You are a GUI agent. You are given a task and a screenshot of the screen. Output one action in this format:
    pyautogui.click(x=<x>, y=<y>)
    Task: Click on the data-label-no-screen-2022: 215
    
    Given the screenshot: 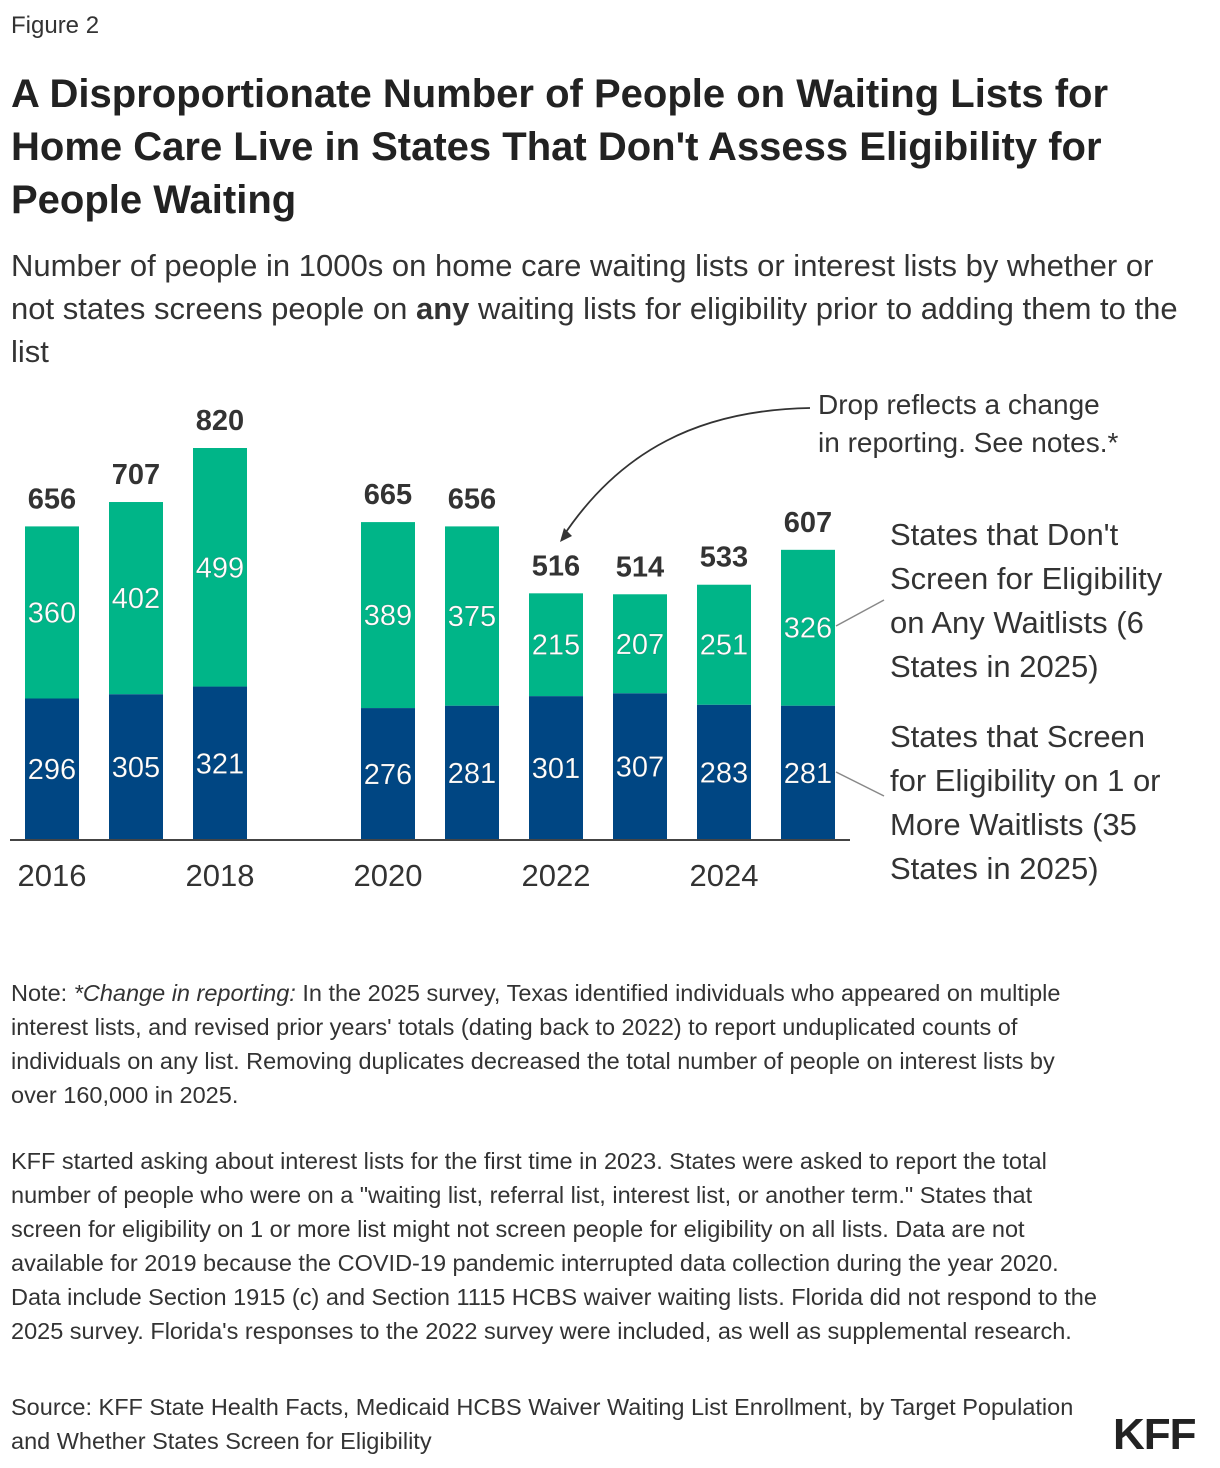 What is the action you would take?
    pyautogui.click(x=556, y=646)
    